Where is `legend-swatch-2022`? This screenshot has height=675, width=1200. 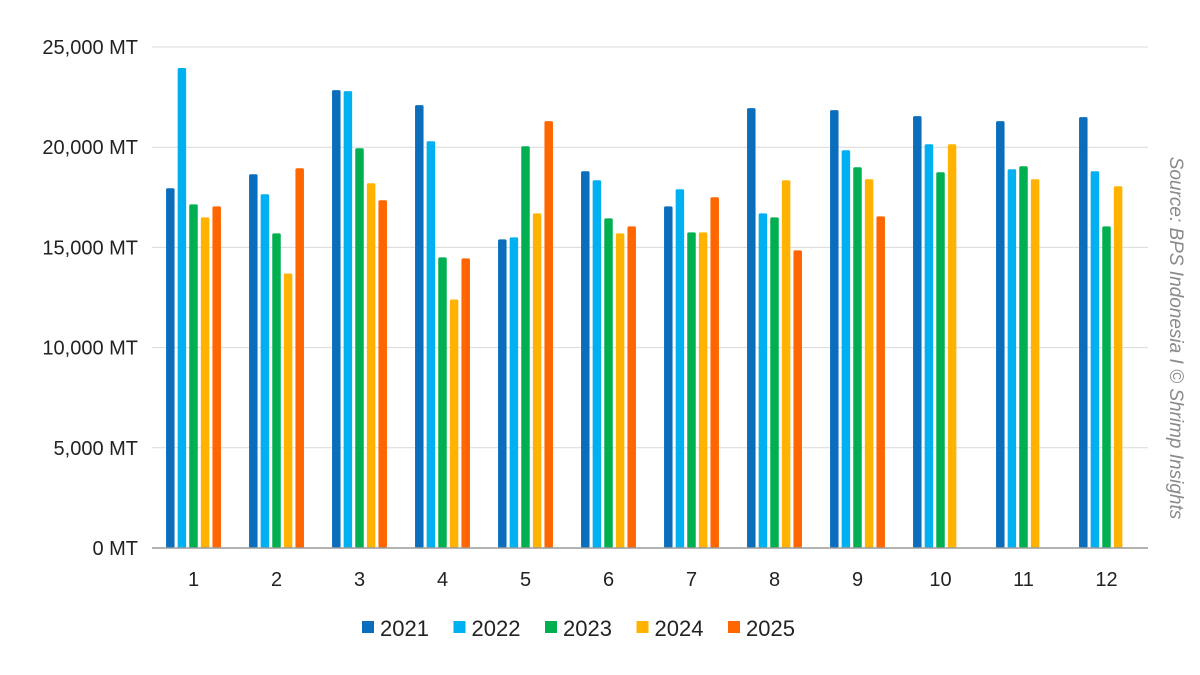 legend-swatch-2022 is located at coordinates (459, 627).